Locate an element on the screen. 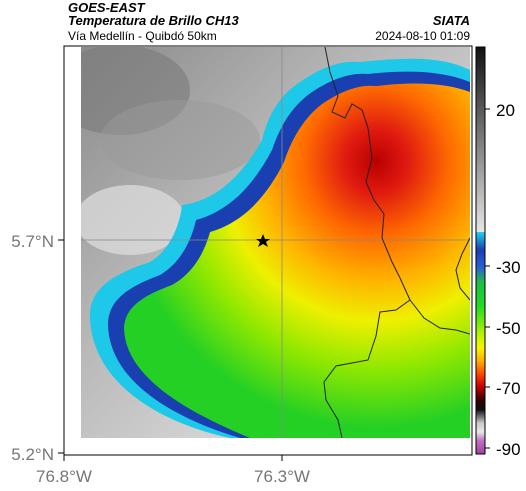  lat-tick-label: 5.7°N is located at coordinates (32, 241).